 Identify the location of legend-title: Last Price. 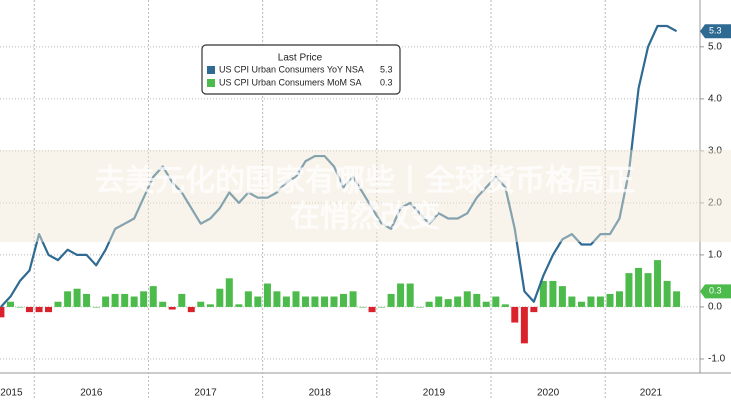
(300, 58).